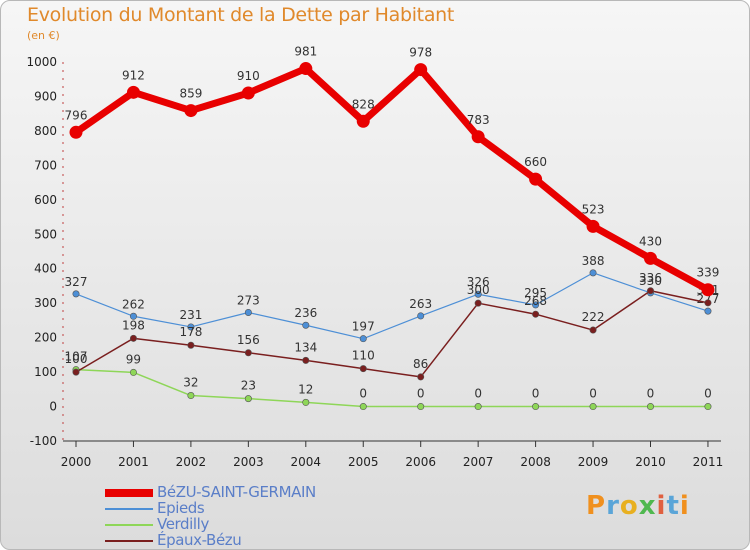 Image resolution: width=750 pixels, height=550 pixels. Describe the element at coordinates (45, 200) in the screenshot. I see `y-tick-label: 600` at that location.